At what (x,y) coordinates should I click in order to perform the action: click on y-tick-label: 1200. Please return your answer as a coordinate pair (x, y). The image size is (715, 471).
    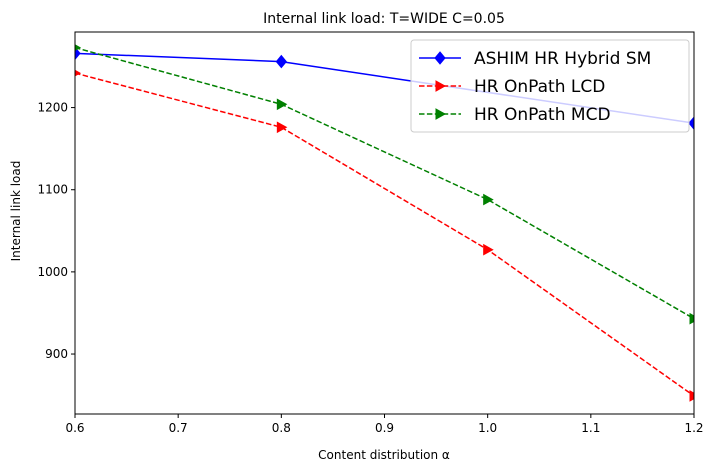
    Looking at the image, I should click on (52, 108).